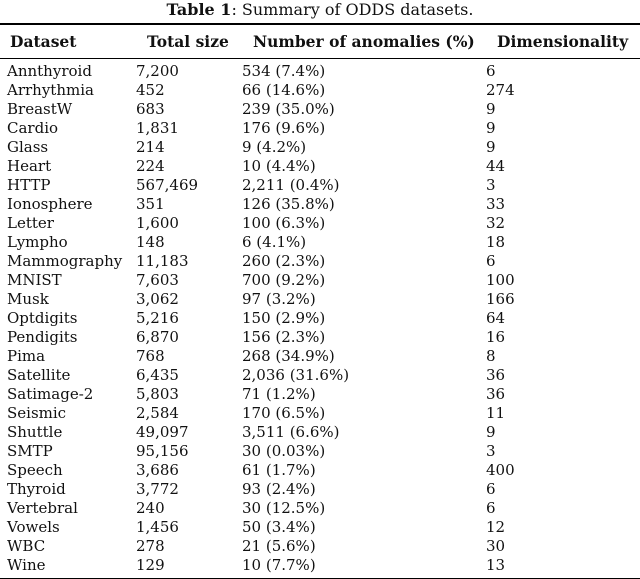 This screenshot has width=640, height=579. I want to click on table-cell: 2,036 (31.6%), so click(296, 375).